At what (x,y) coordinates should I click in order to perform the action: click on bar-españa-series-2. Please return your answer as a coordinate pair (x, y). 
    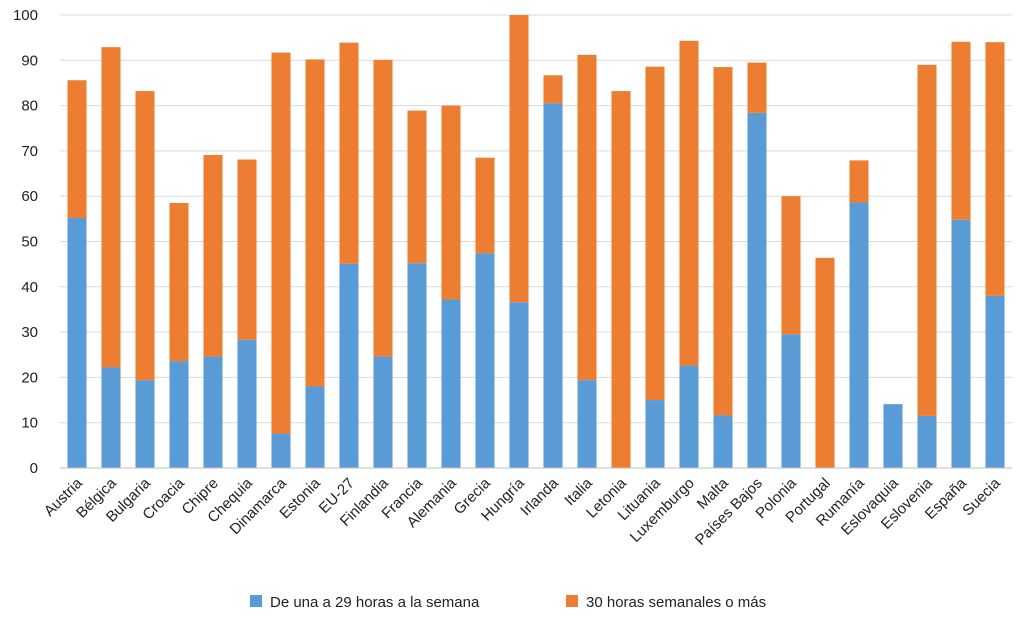
    Looking at the image, I should click on (961, 130).